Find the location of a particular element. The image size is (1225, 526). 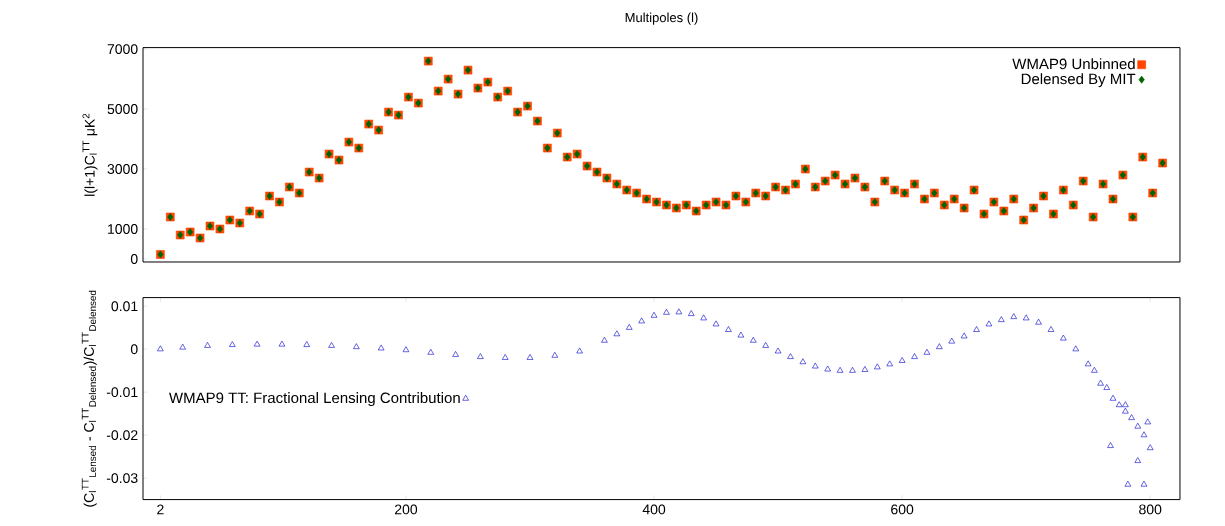

y-axis-title: l(l+1)C$_{l}$$^{TT}$ μK$^{2}$ is located at coordinates (90, 154).